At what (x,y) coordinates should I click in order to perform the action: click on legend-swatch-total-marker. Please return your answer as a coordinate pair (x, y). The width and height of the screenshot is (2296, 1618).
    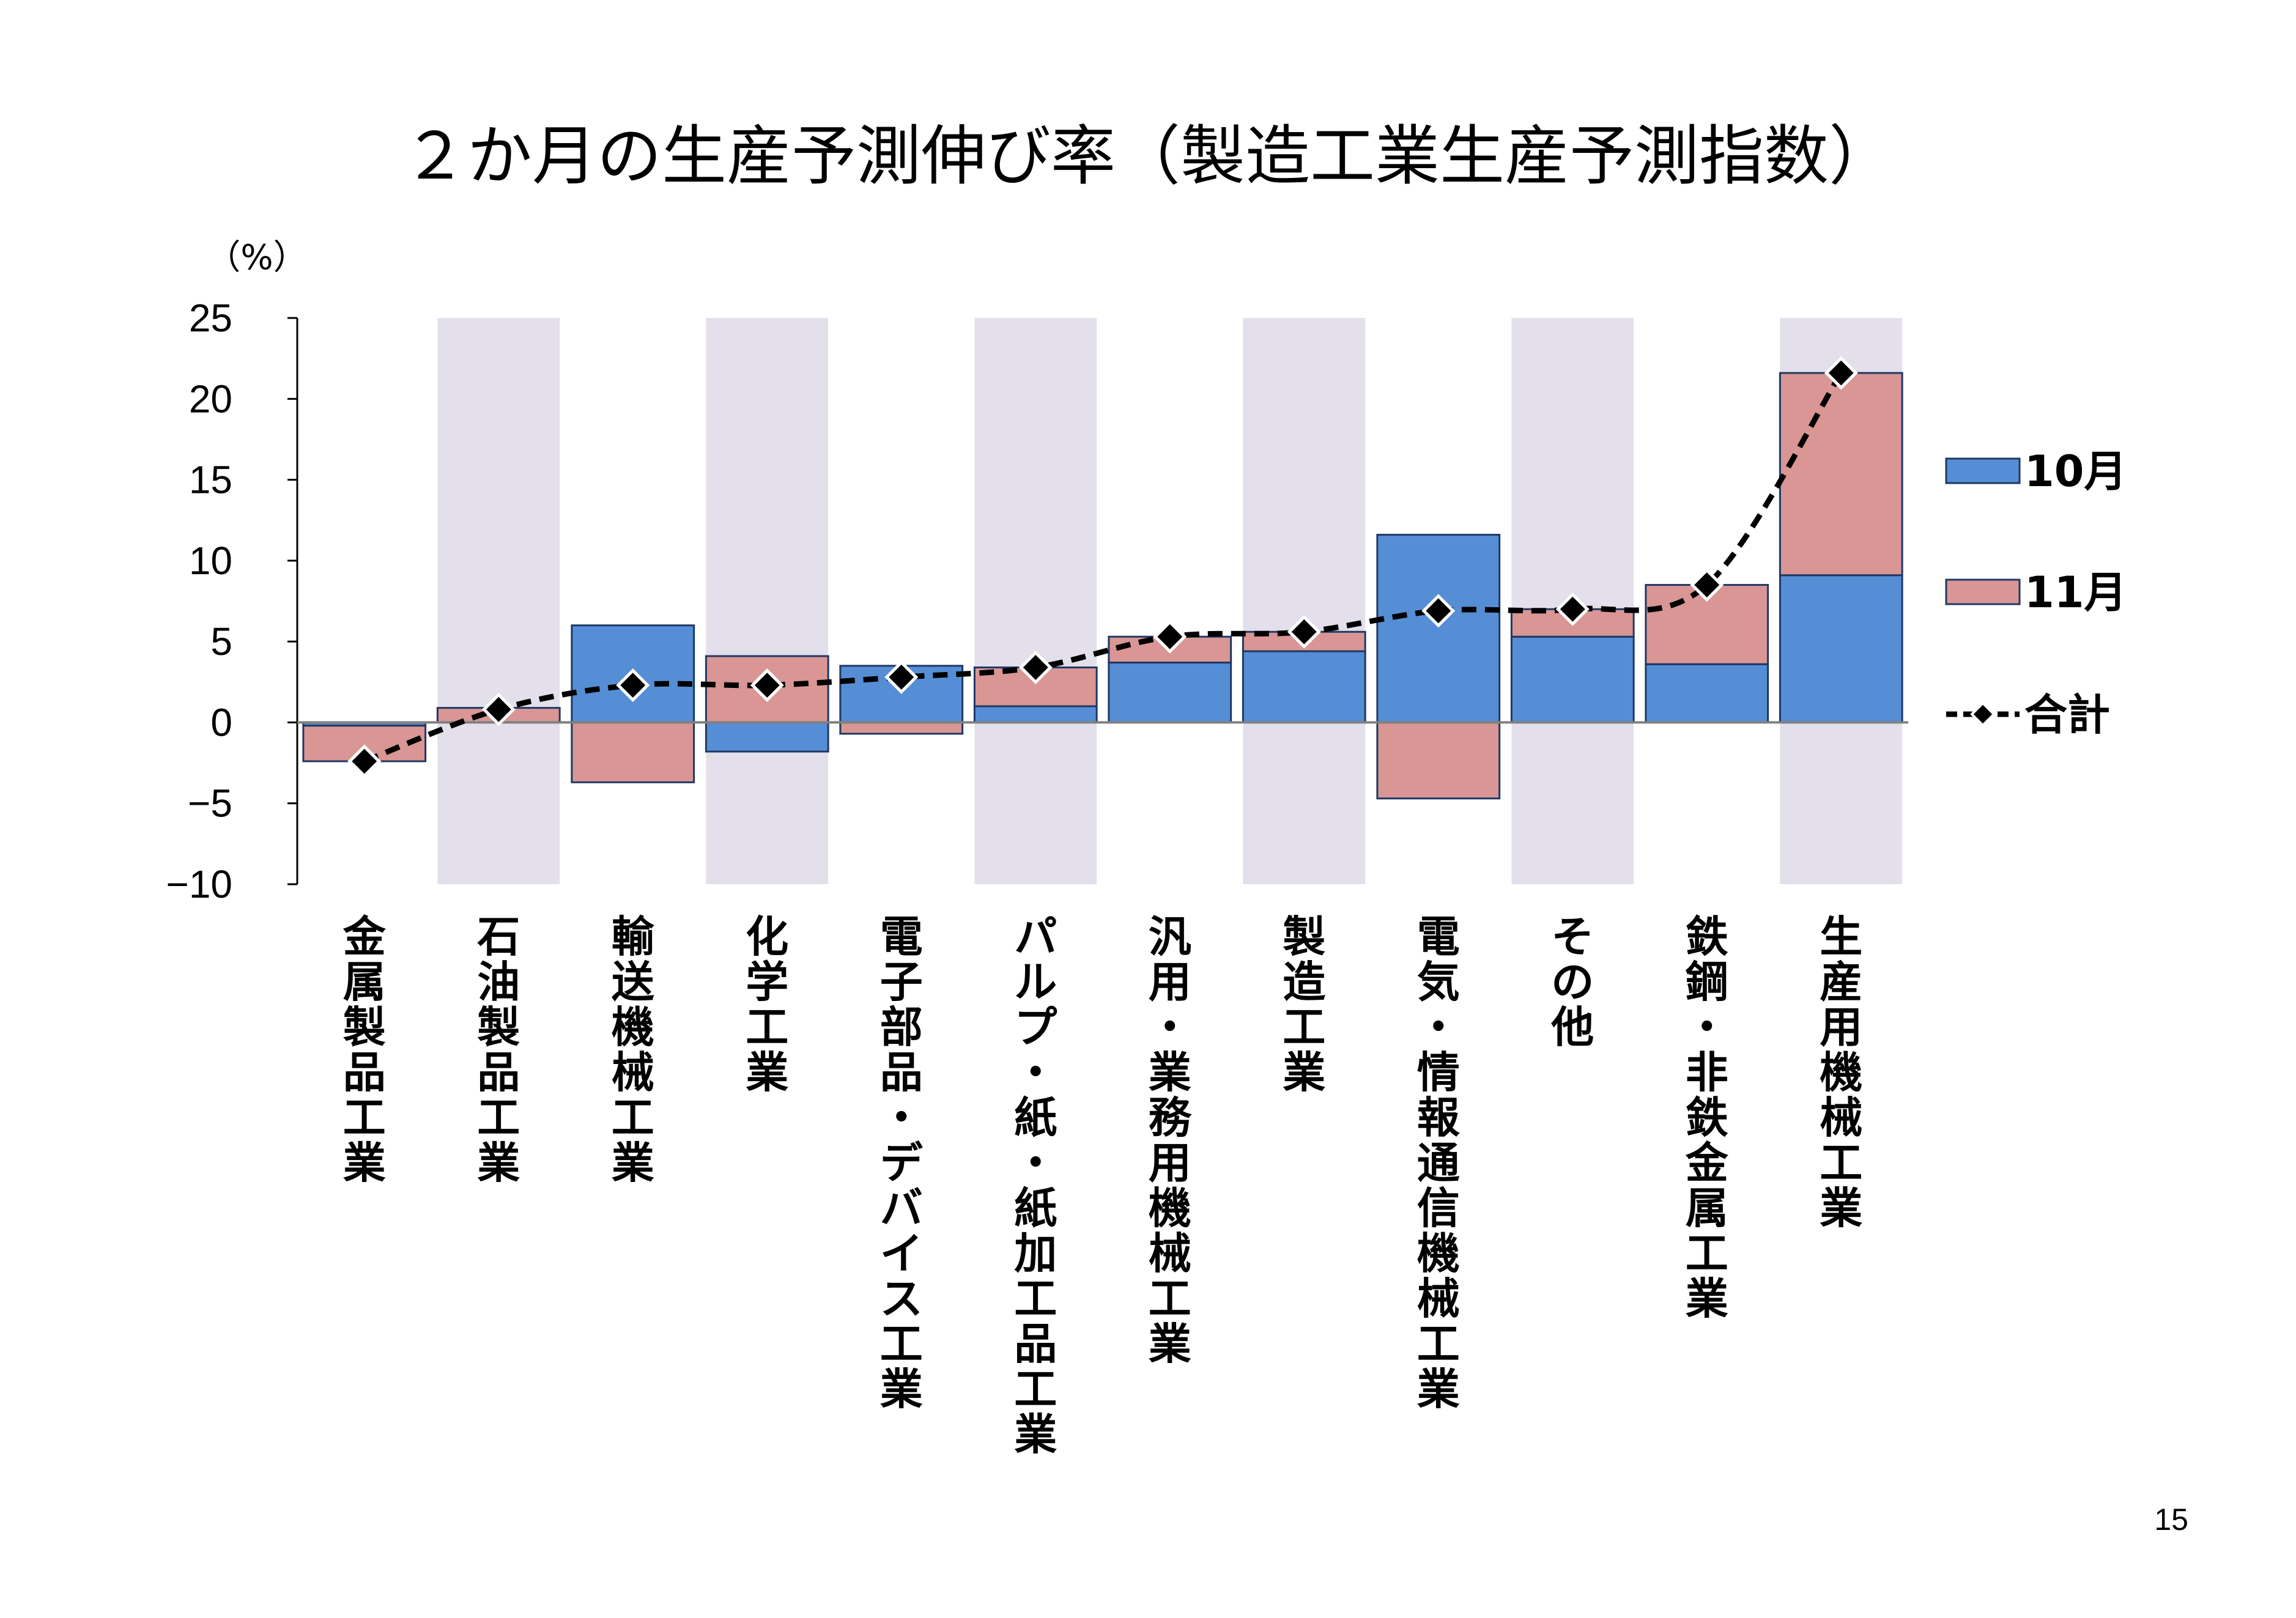
    Looking at the image, I should click on (1983, 714).